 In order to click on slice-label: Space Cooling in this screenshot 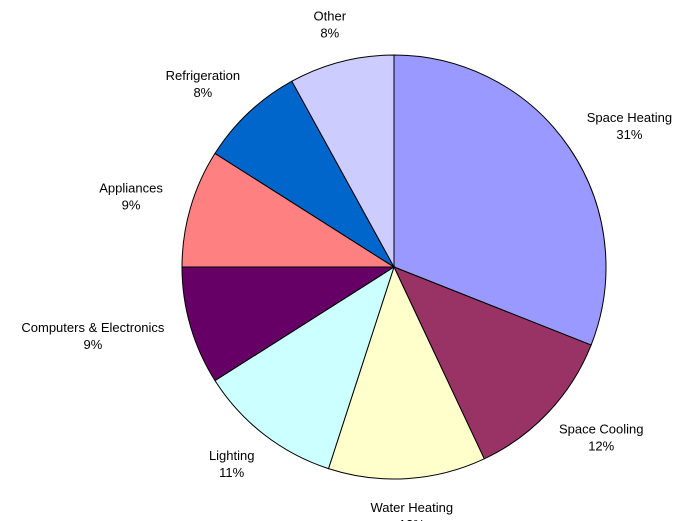, I will do `click(601, 429)`.